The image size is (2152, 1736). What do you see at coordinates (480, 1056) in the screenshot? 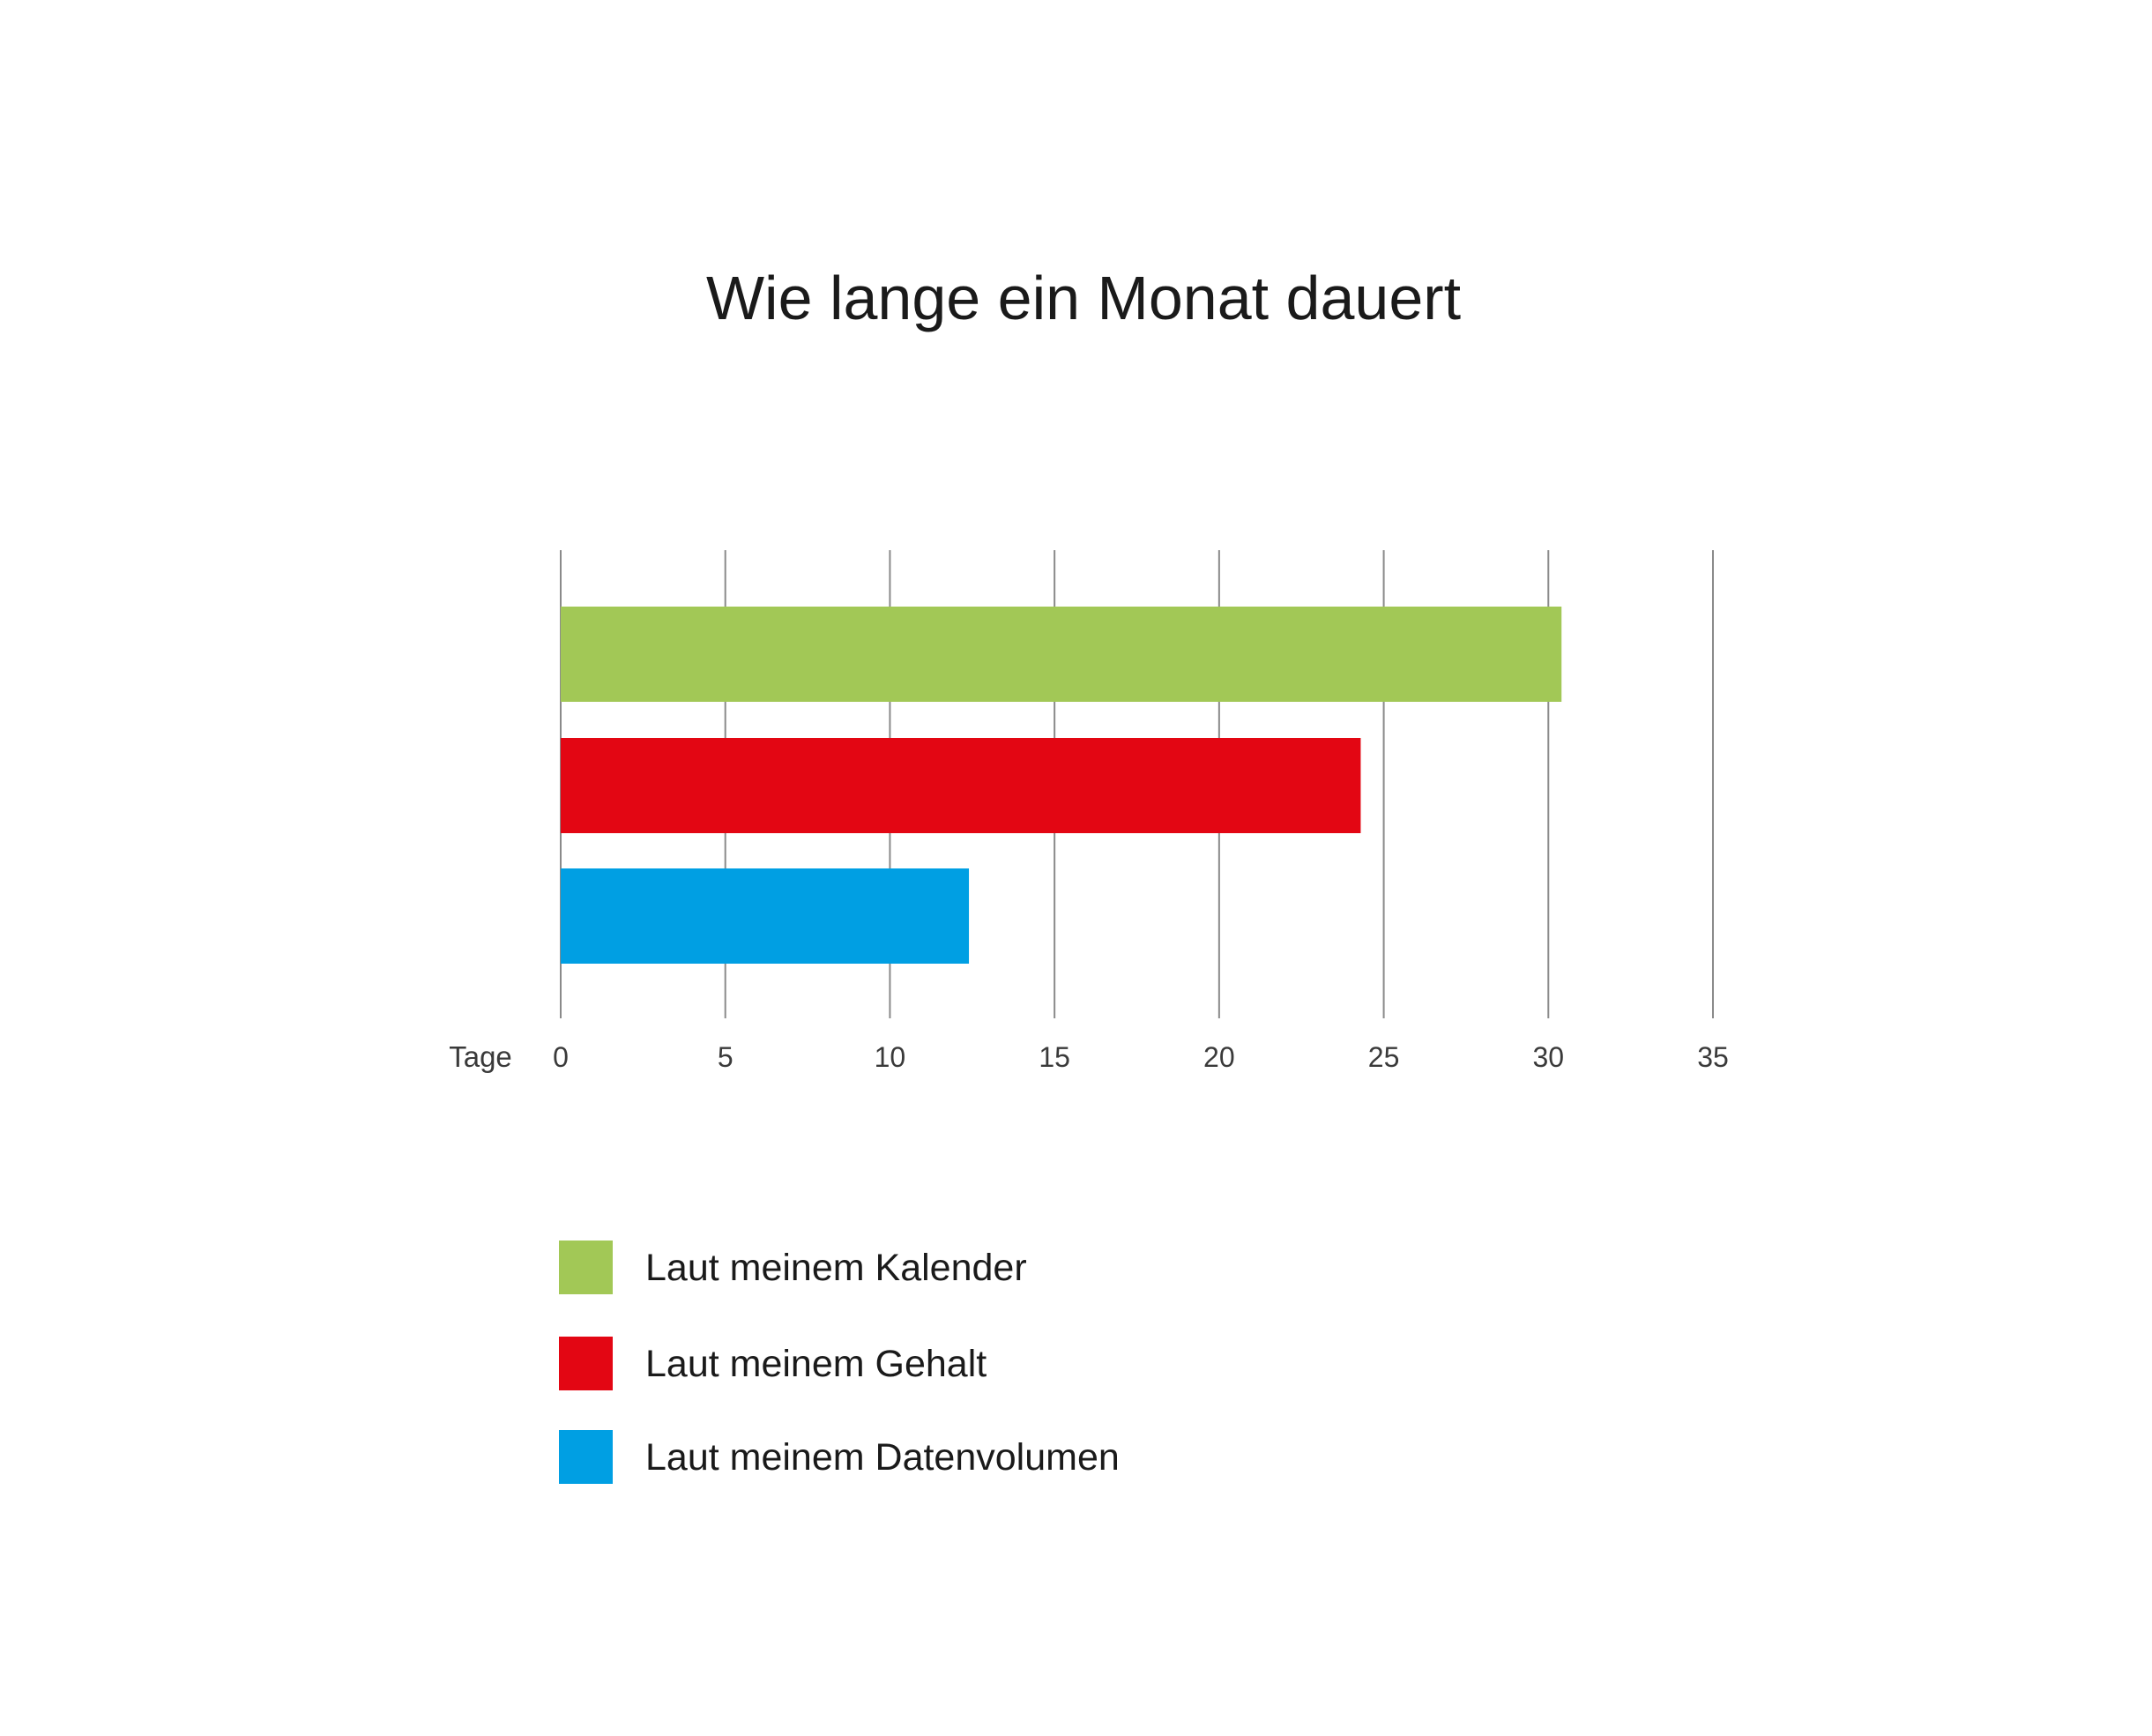
I see `x-axis-label: Tage` at bounding box center [480, 1056].